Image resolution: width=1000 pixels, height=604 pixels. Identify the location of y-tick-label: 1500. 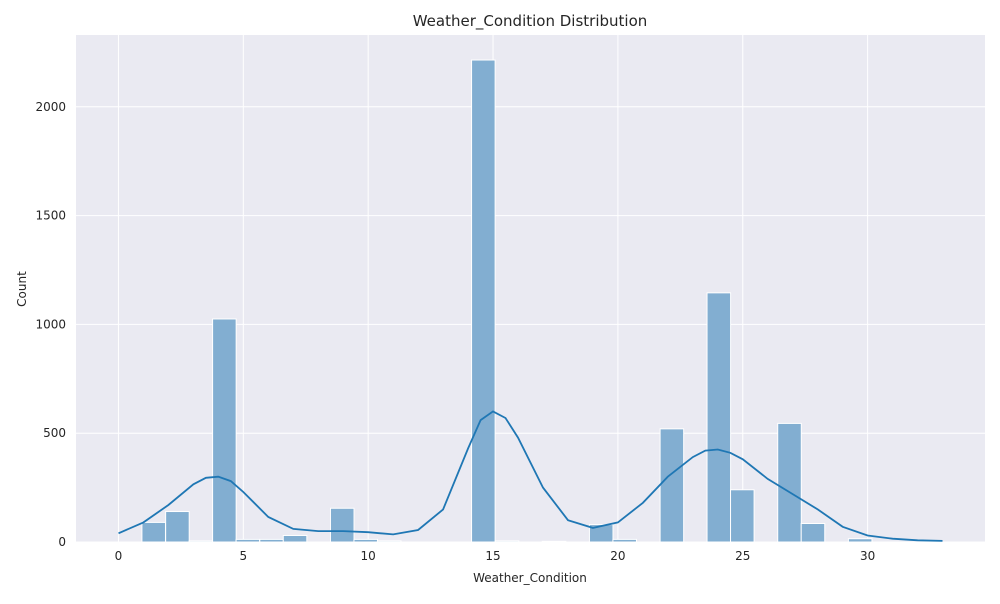
(50, 216).